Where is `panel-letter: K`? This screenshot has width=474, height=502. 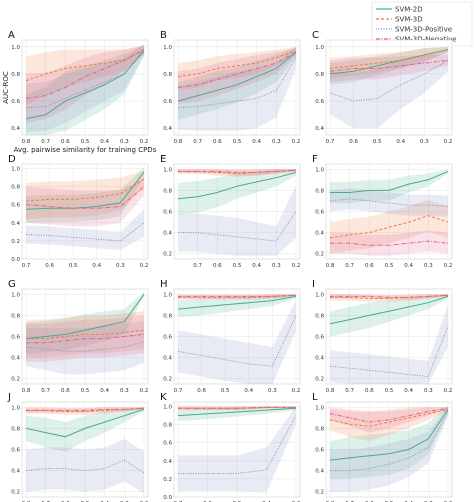
panel-letter: K is located at coordinates (163, 397).